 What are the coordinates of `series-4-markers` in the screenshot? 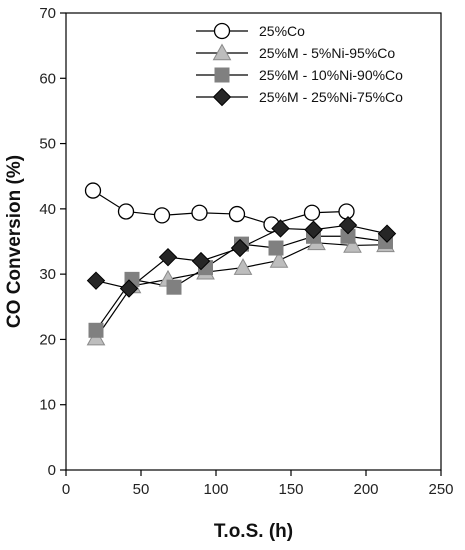 It's located at (241, 256).